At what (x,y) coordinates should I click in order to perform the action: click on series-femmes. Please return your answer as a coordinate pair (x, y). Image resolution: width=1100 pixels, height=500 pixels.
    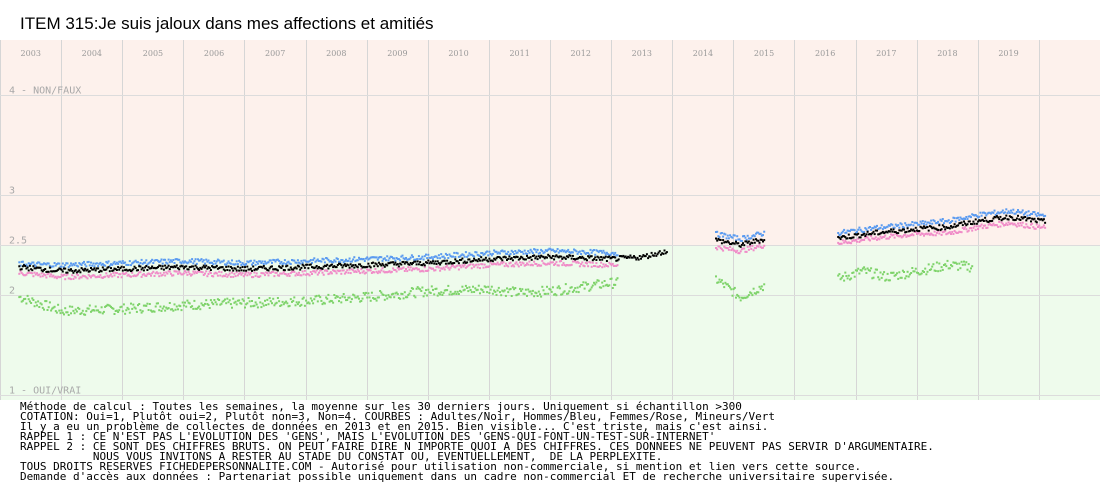
    Looking at the image, I should click on (532, 250).